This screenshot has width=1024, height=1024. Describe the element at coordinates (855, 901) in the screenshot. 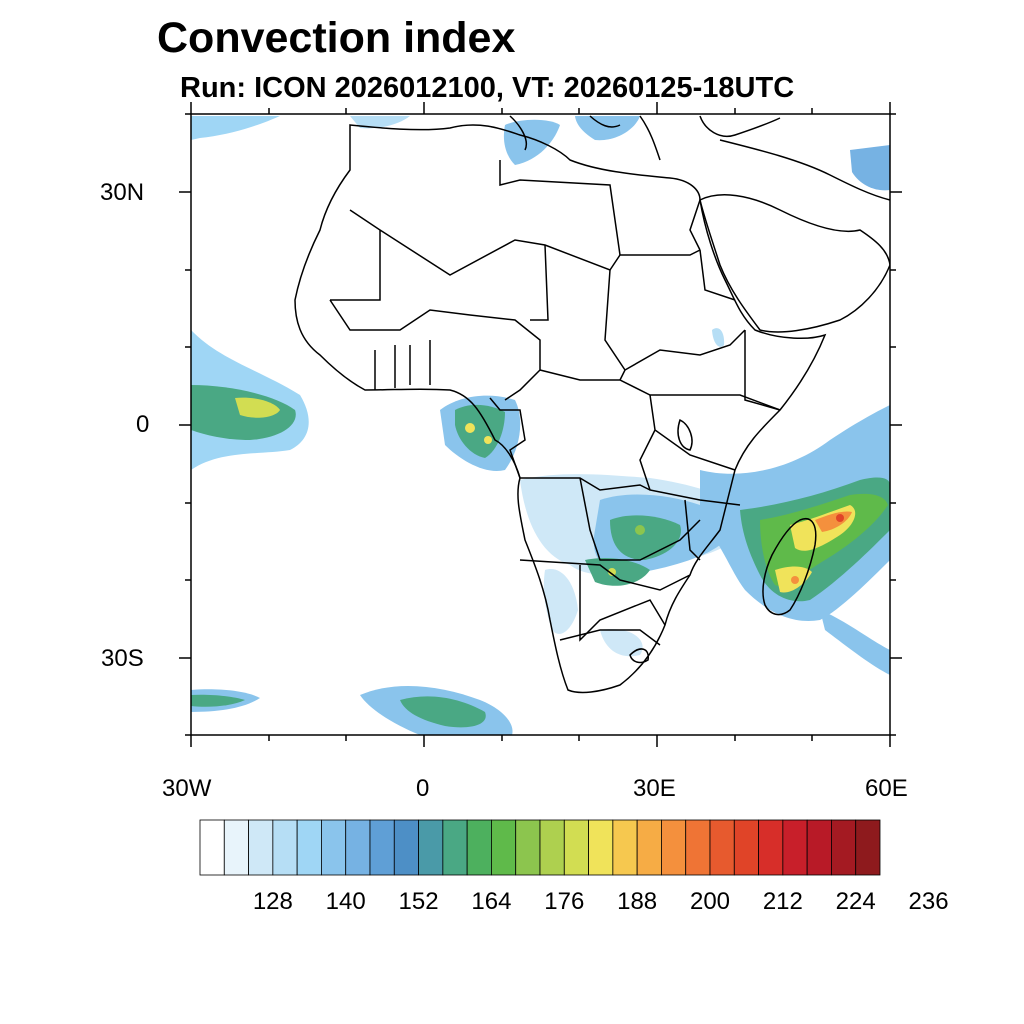

I see `colorbar-tick-label: 224` at that location.